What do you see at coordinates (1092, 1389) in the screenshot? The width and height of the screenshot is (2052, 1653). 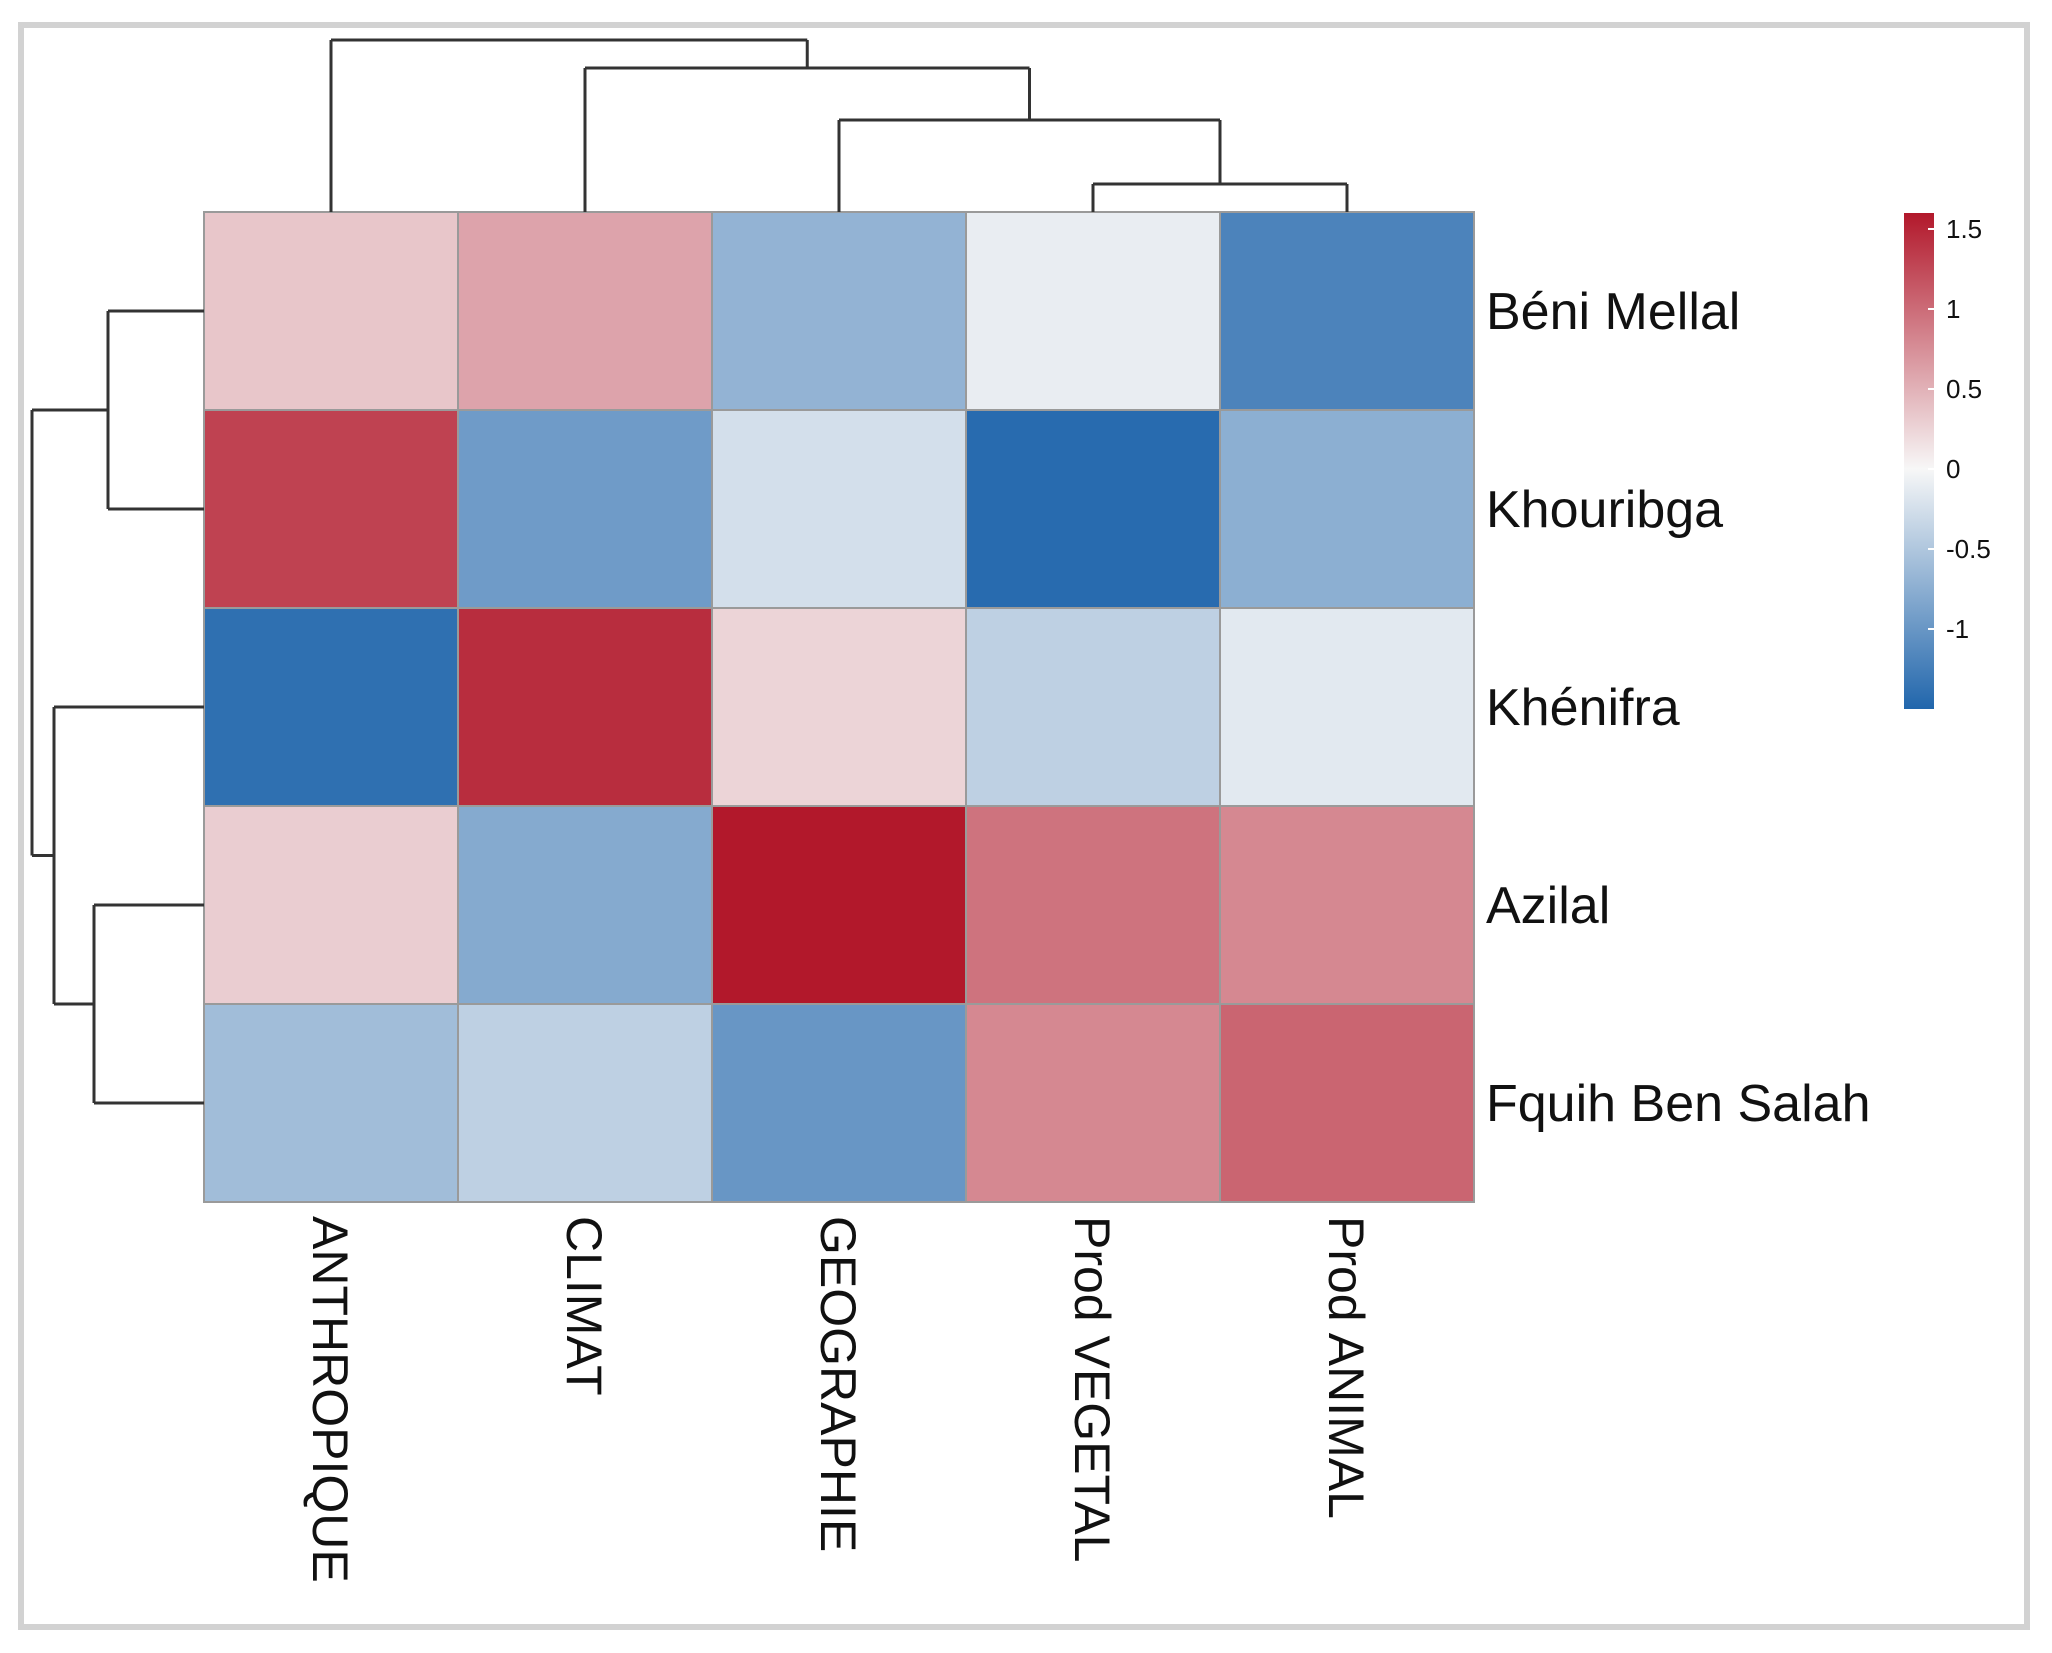 I see `column-label: Prod VEGETAL` at bounding box center [1092, 1389].